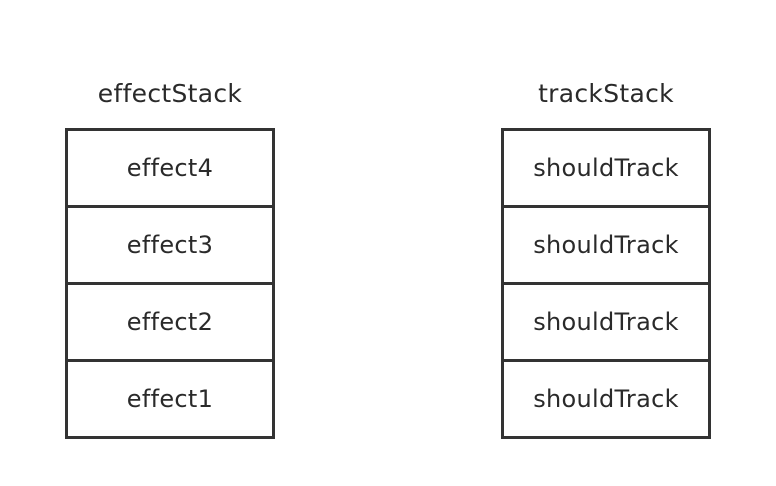 This screenshot has width=776, height=486. Describe the element at coordinates (170, 323) in the screenshot. I see `effect-stack-cell-effect2: effect2` at that location.